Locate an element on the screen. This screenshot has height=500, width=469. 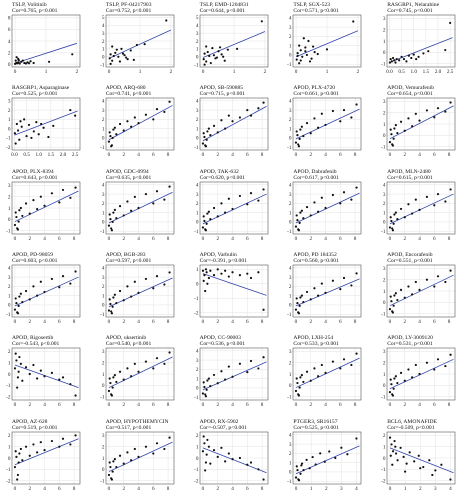
x-tick-label: 2.0 is located at coordinates (438, 72).